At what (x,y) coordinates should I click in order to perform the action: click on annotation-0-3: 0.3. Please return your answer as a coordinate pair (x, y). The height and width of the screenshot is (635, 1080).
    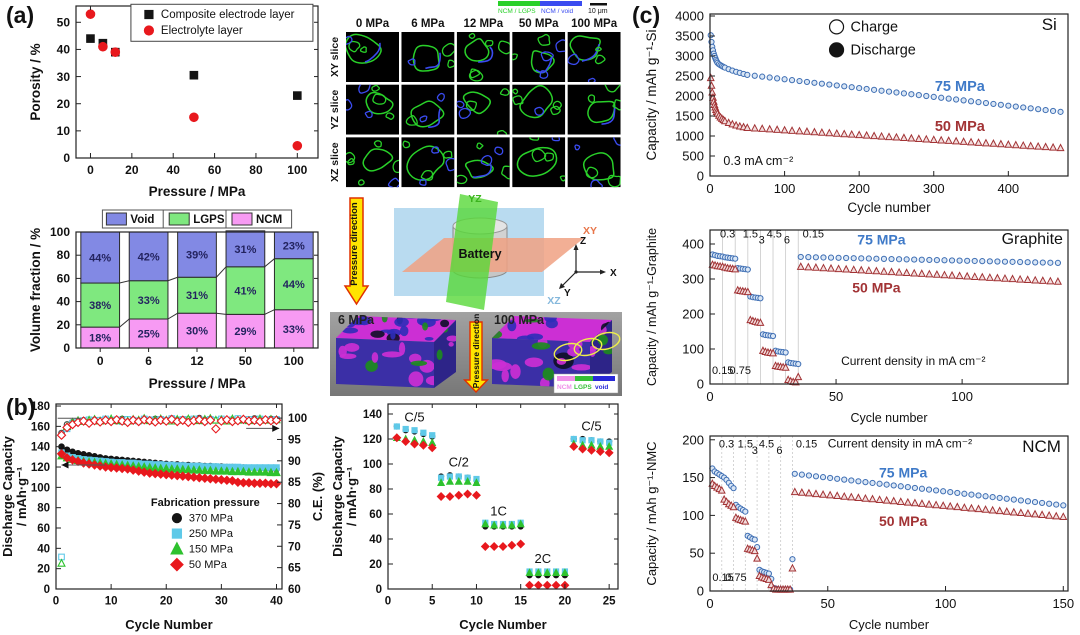
    Looking at the image, I should click on (726, 444).